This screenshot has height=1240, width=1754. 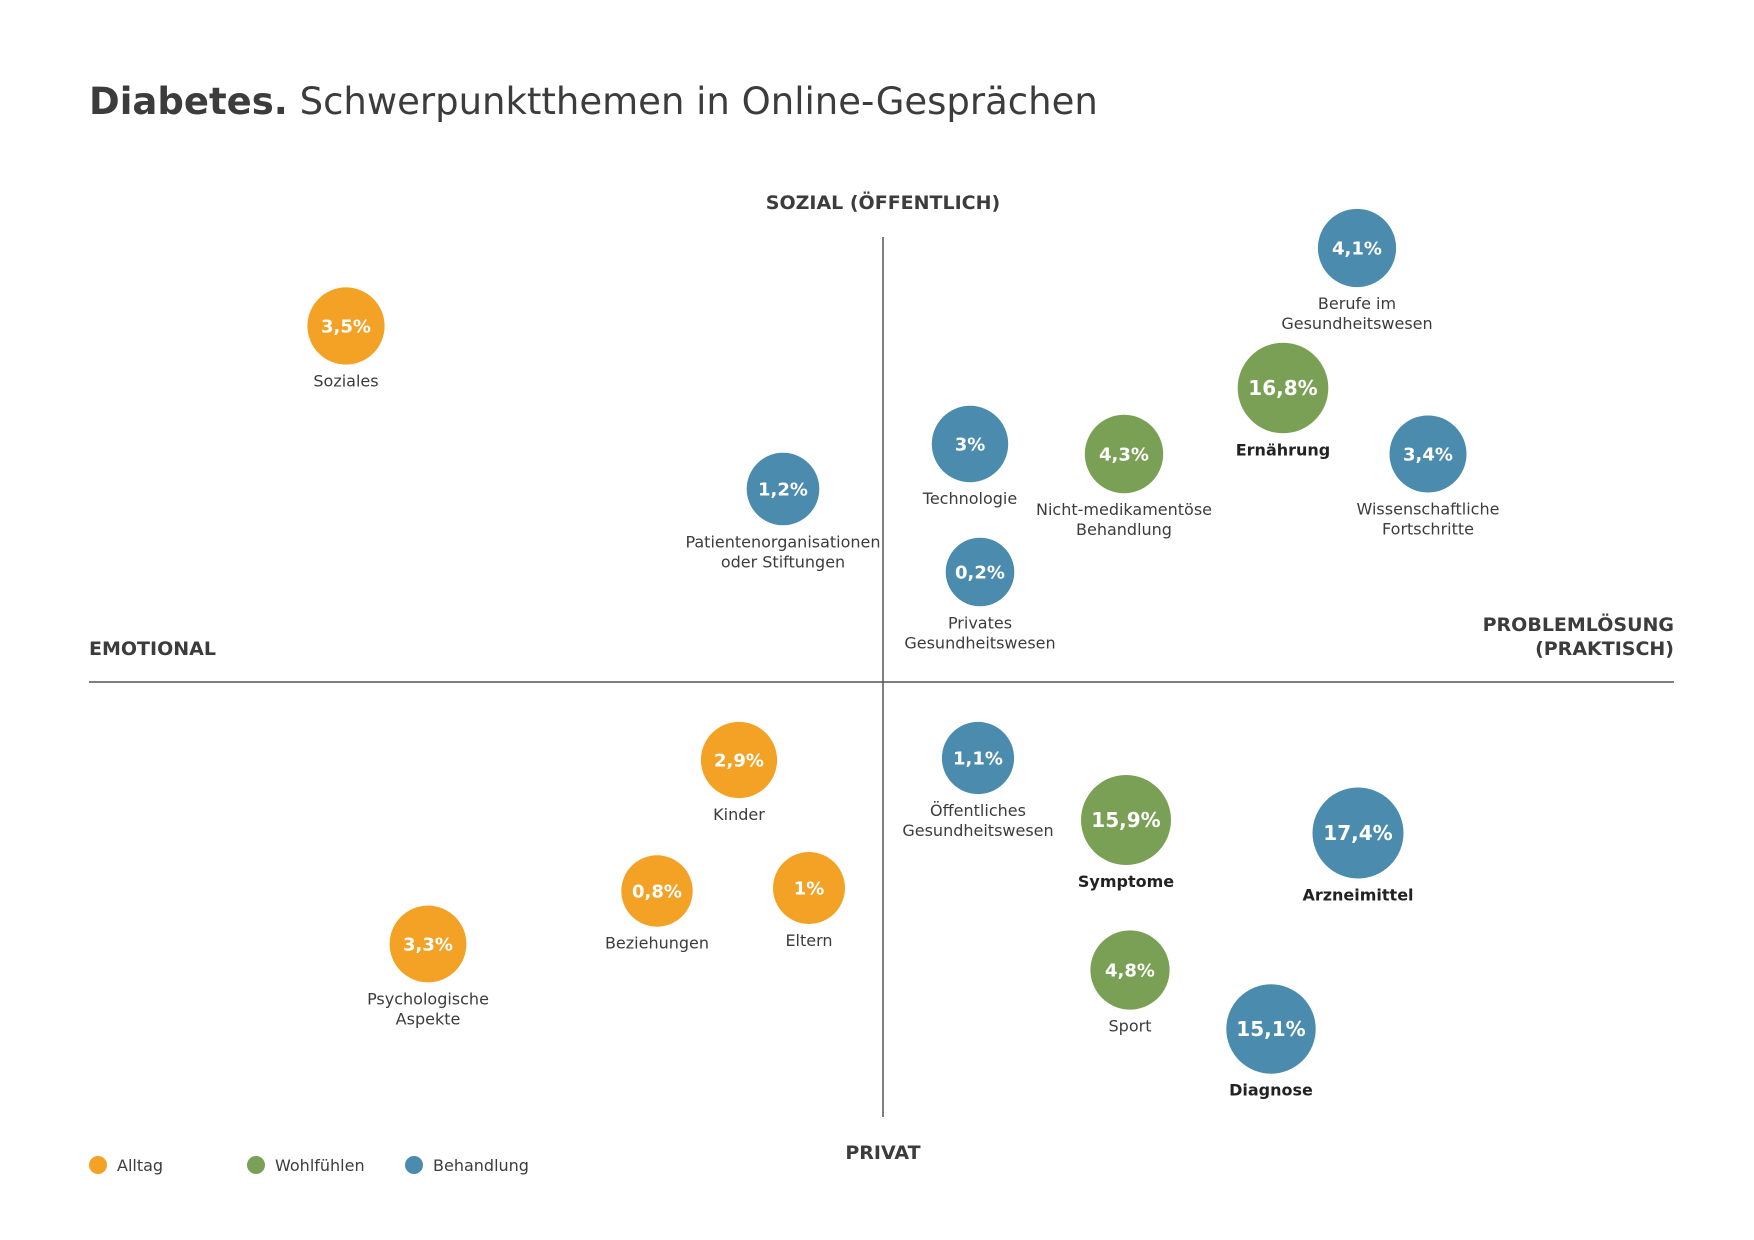 What do you see at coordinates (698, 101) in the screenshot?
I see `chart-title-rest: Schwerpunktthemen in Online-Gesprächen` at bounding box center [698, 101].